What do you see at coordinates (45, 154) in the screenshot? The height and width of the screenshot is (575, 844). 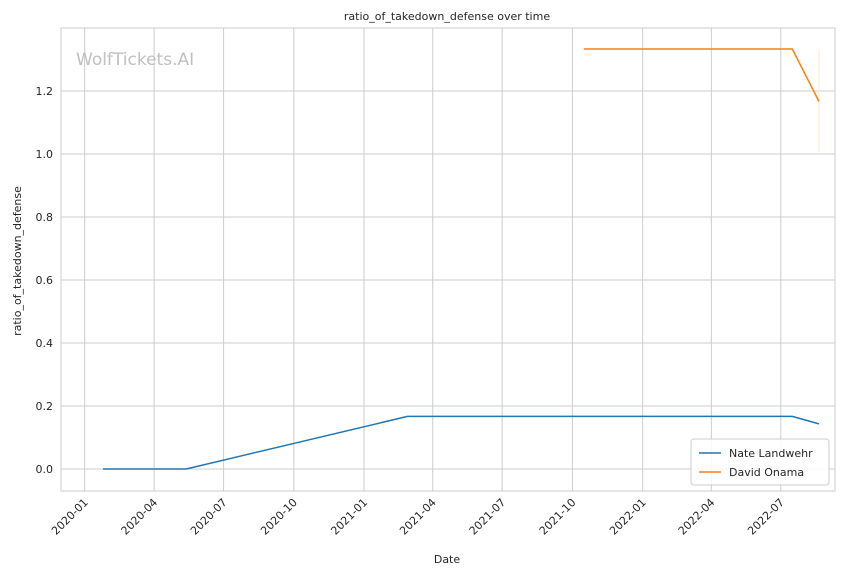 I see `y-tick-label: 1.0` at bounding box center [45, 154].